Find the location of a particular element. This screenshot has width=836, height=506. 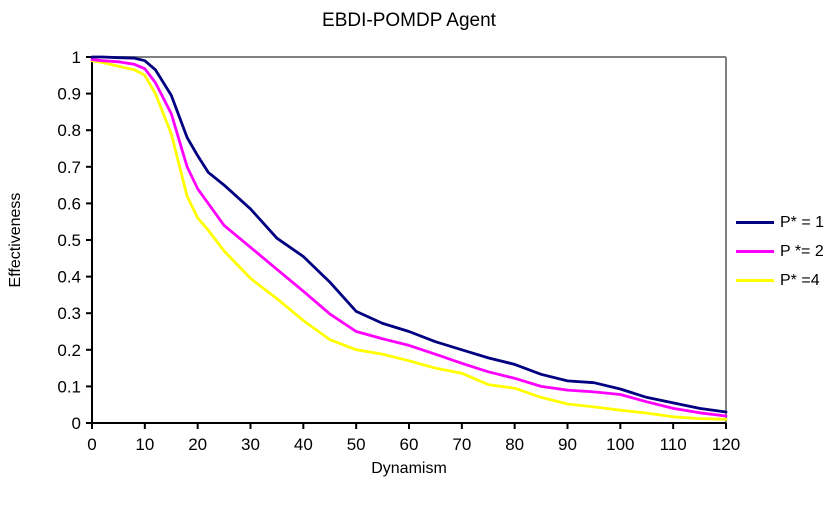

svg-text: 0.3 is located at coordinates (69, 313).